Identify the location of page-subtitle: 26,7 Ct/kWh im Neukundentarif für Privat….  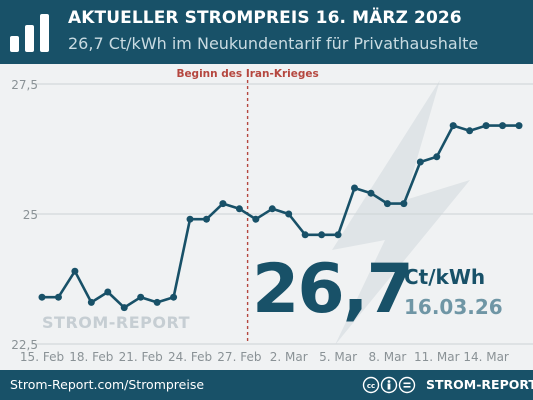
(273, 43).